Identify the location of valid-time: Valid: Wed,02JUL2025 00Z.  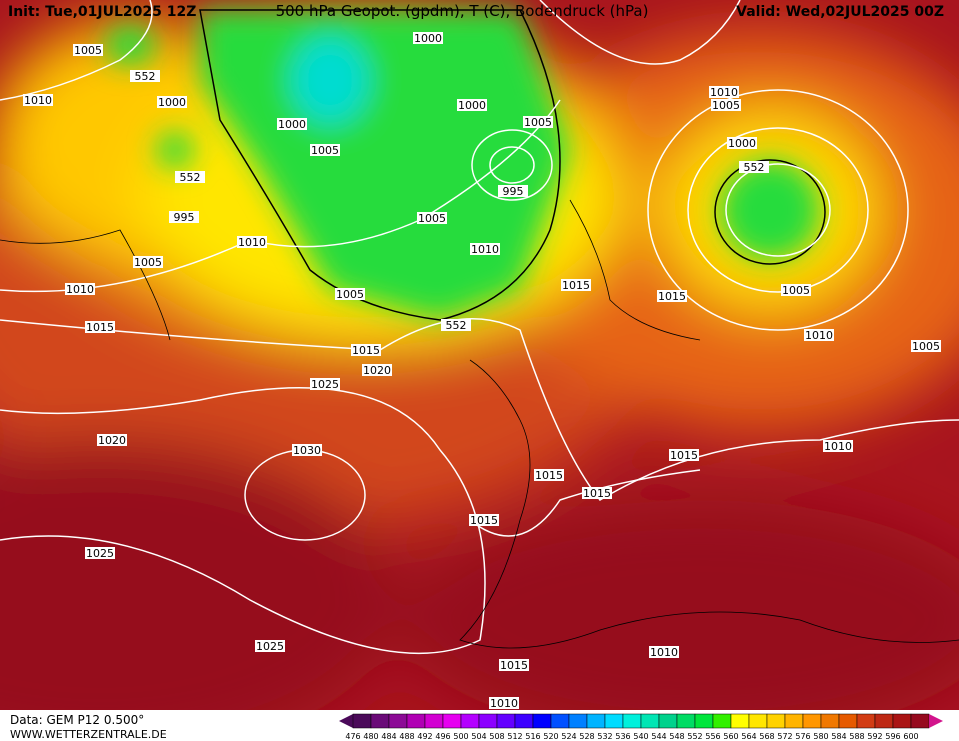
(840, 12).